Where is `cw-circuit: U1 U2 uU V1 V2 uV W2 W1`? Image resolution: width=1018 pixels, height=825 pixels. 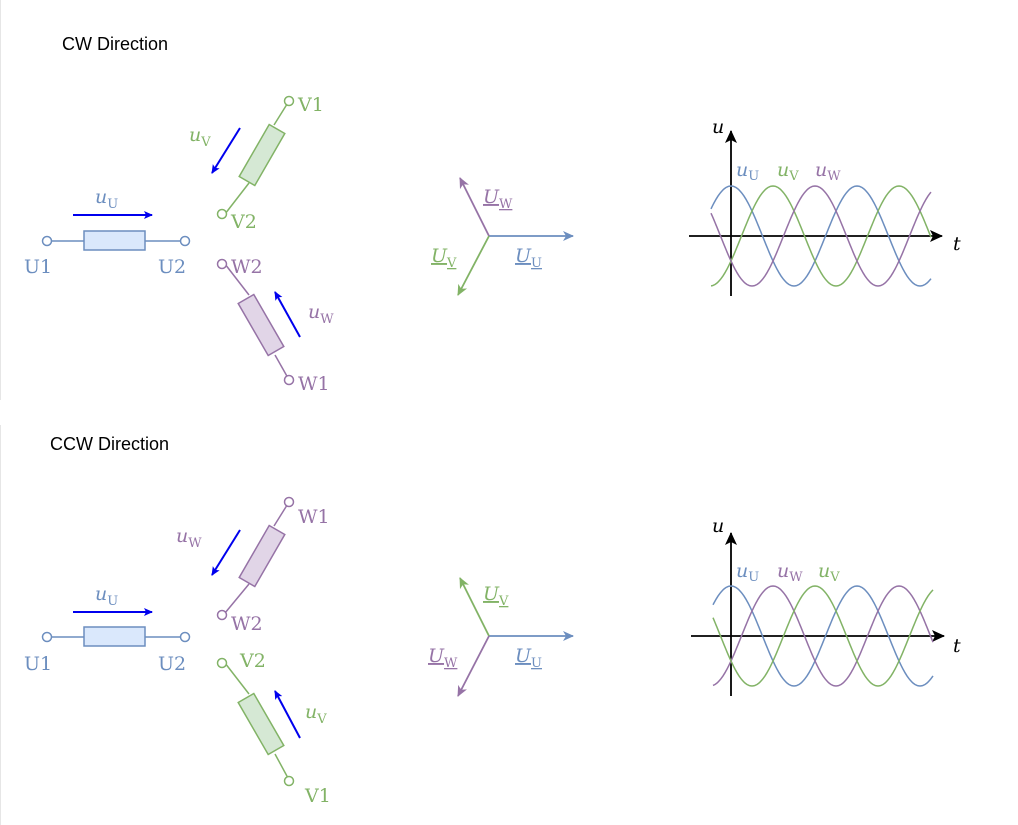
cw-circuit: U1 U2 uU V1 V2 uV W2 W1 is located at coordinates (179, 244).